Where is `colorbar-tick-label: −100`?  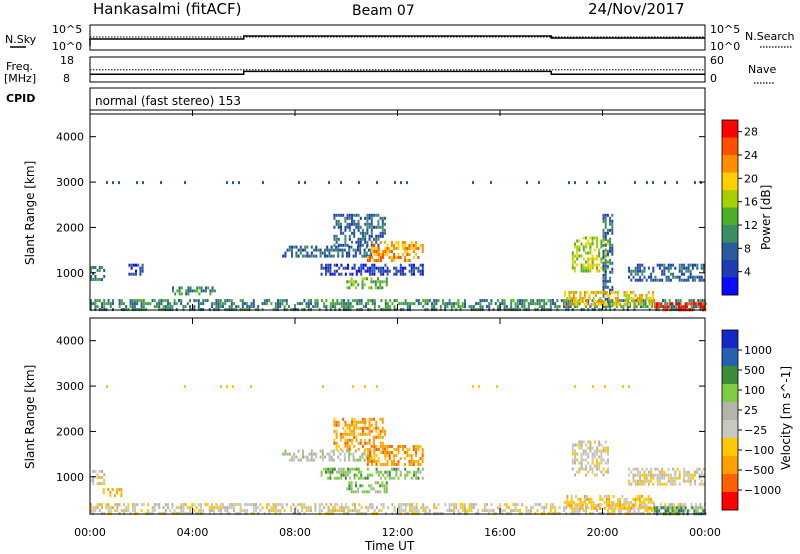
colorbar-tick-label: −100 is located at coordinates (759, 450).